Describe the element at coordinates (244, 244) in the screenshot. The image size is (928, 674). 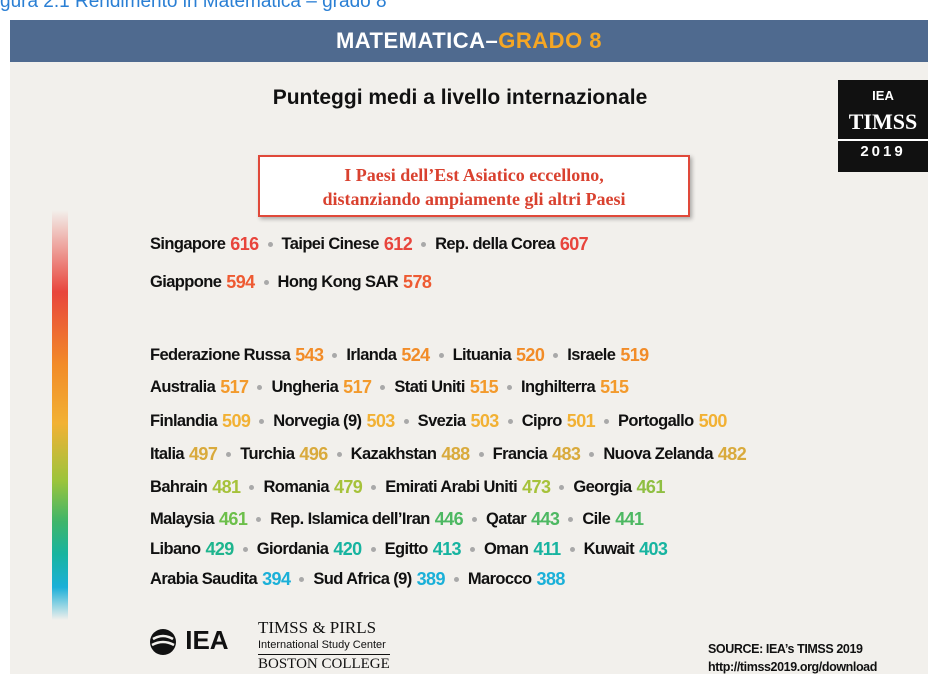
I see `country-score: 616` at that location.